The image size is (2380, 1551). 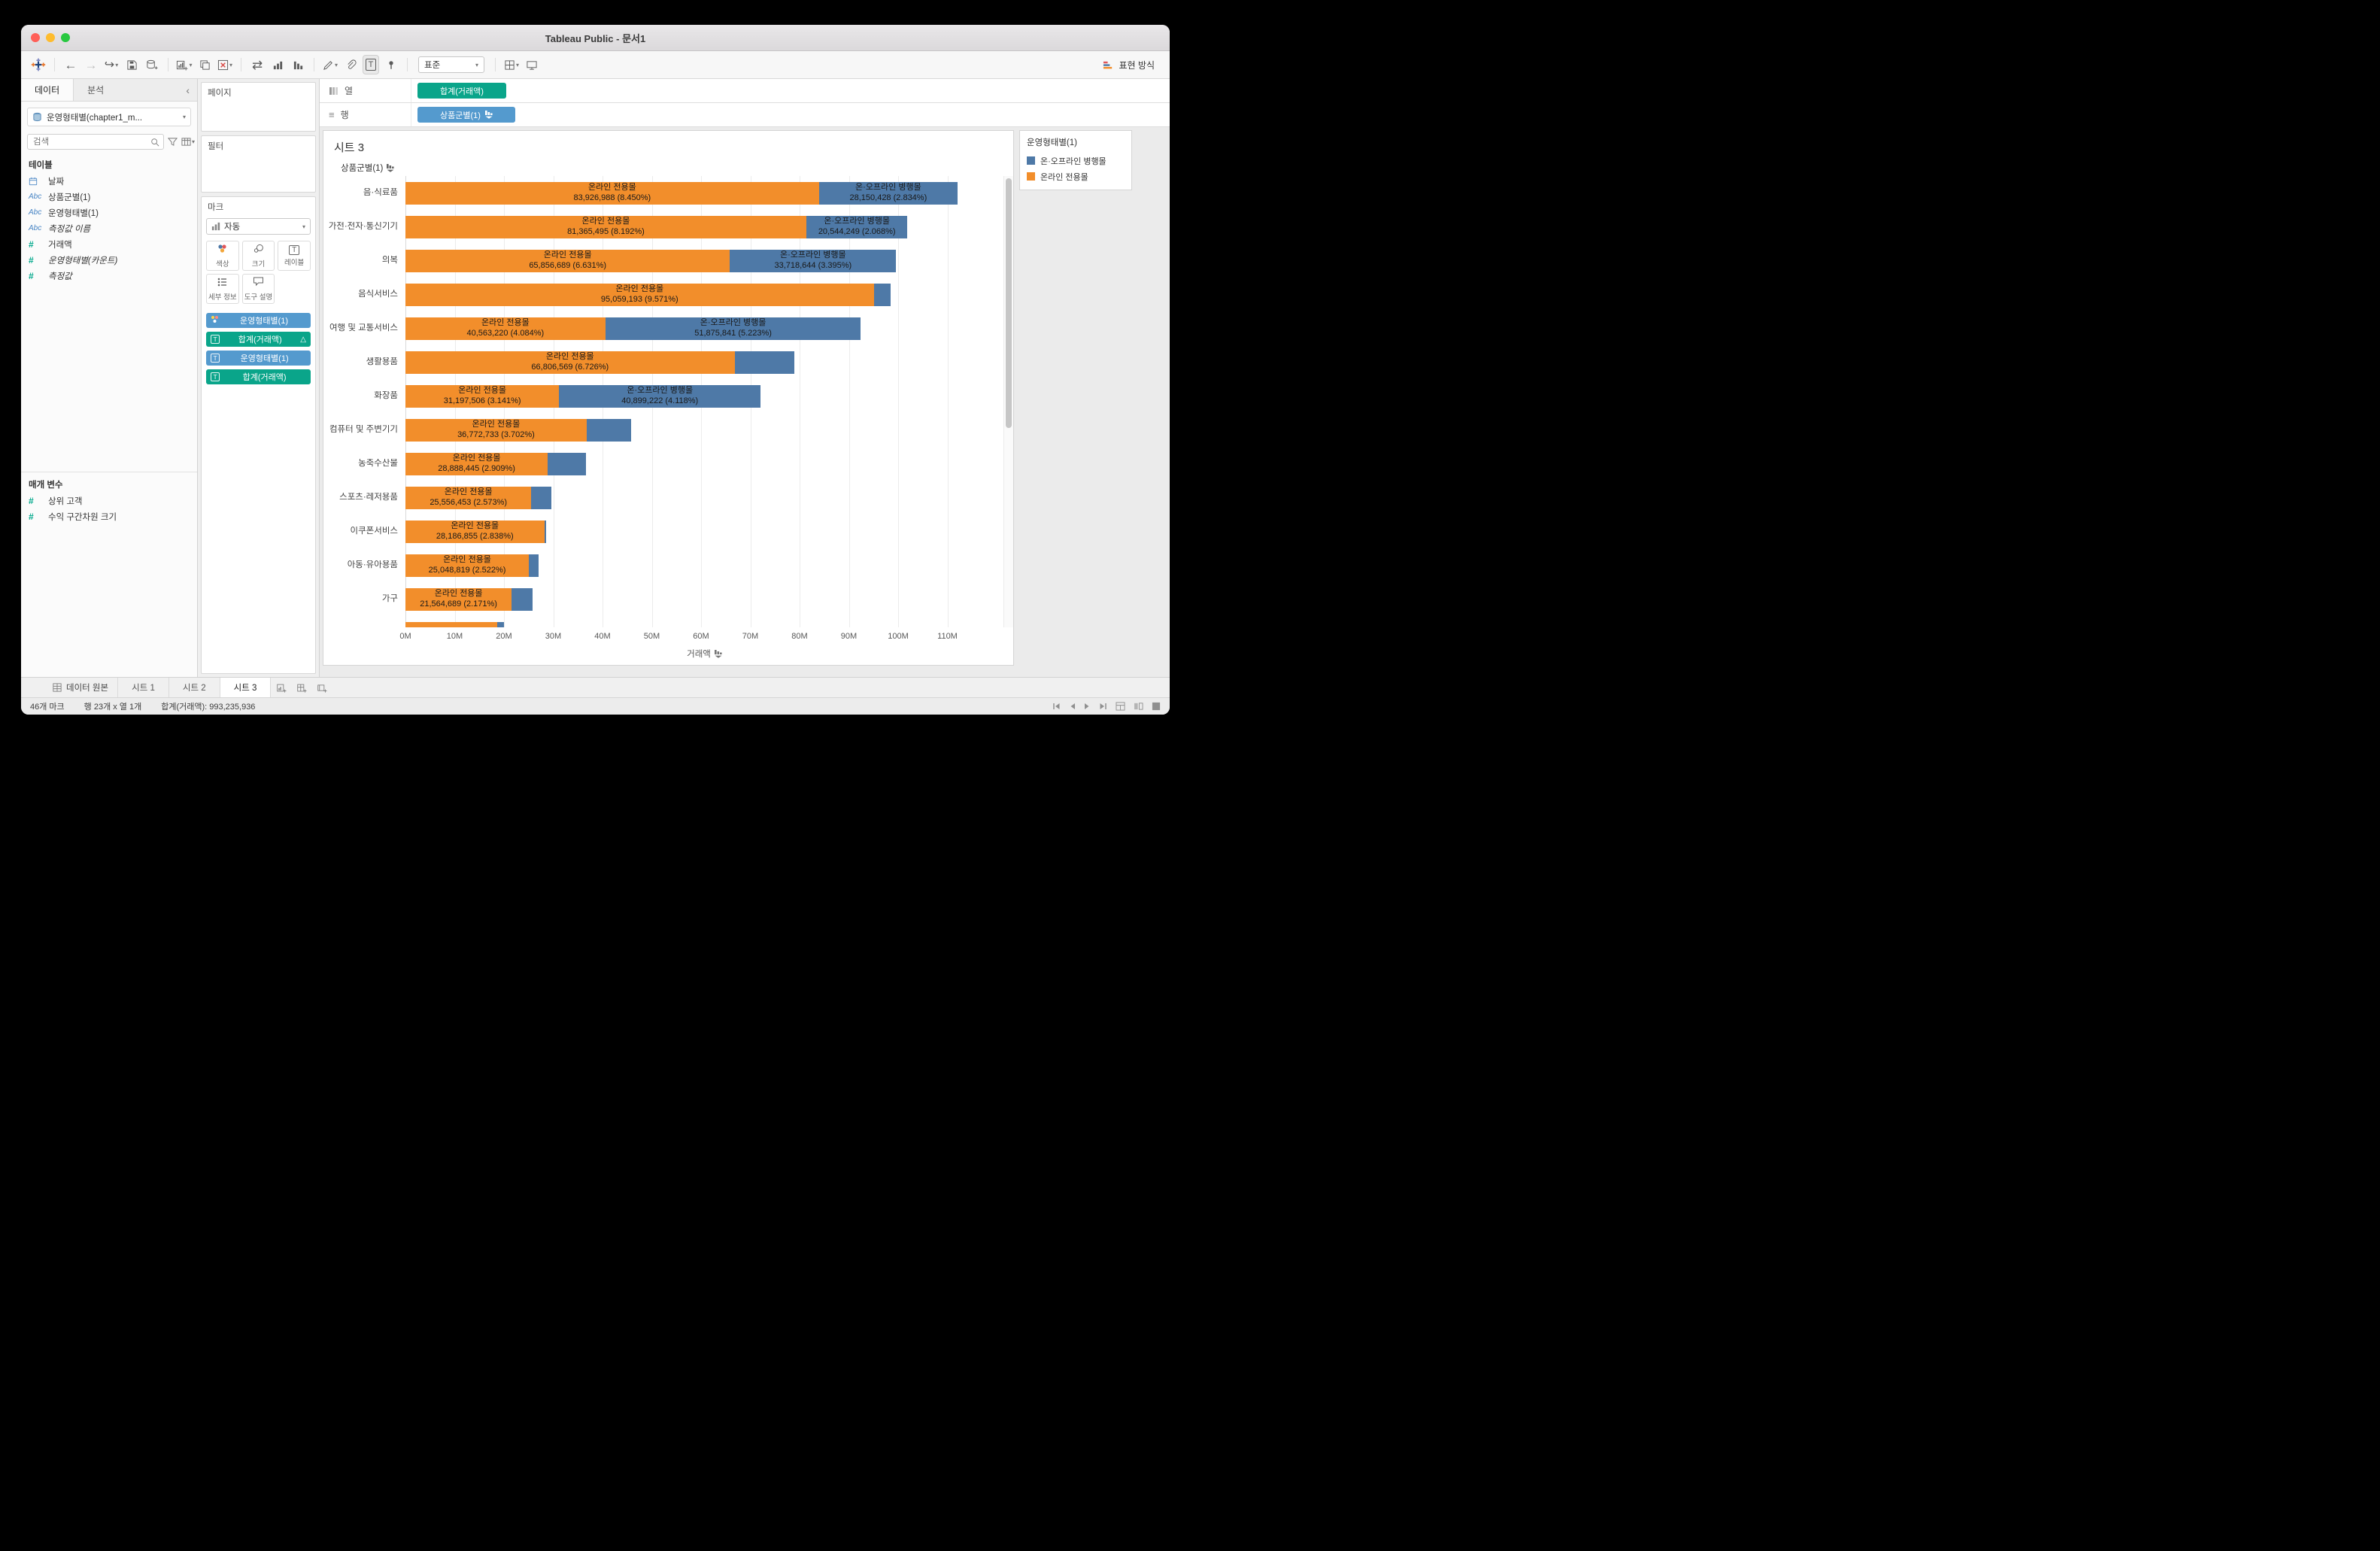 I want to click on axis-title: 거래액, so click(x=704, y=654).